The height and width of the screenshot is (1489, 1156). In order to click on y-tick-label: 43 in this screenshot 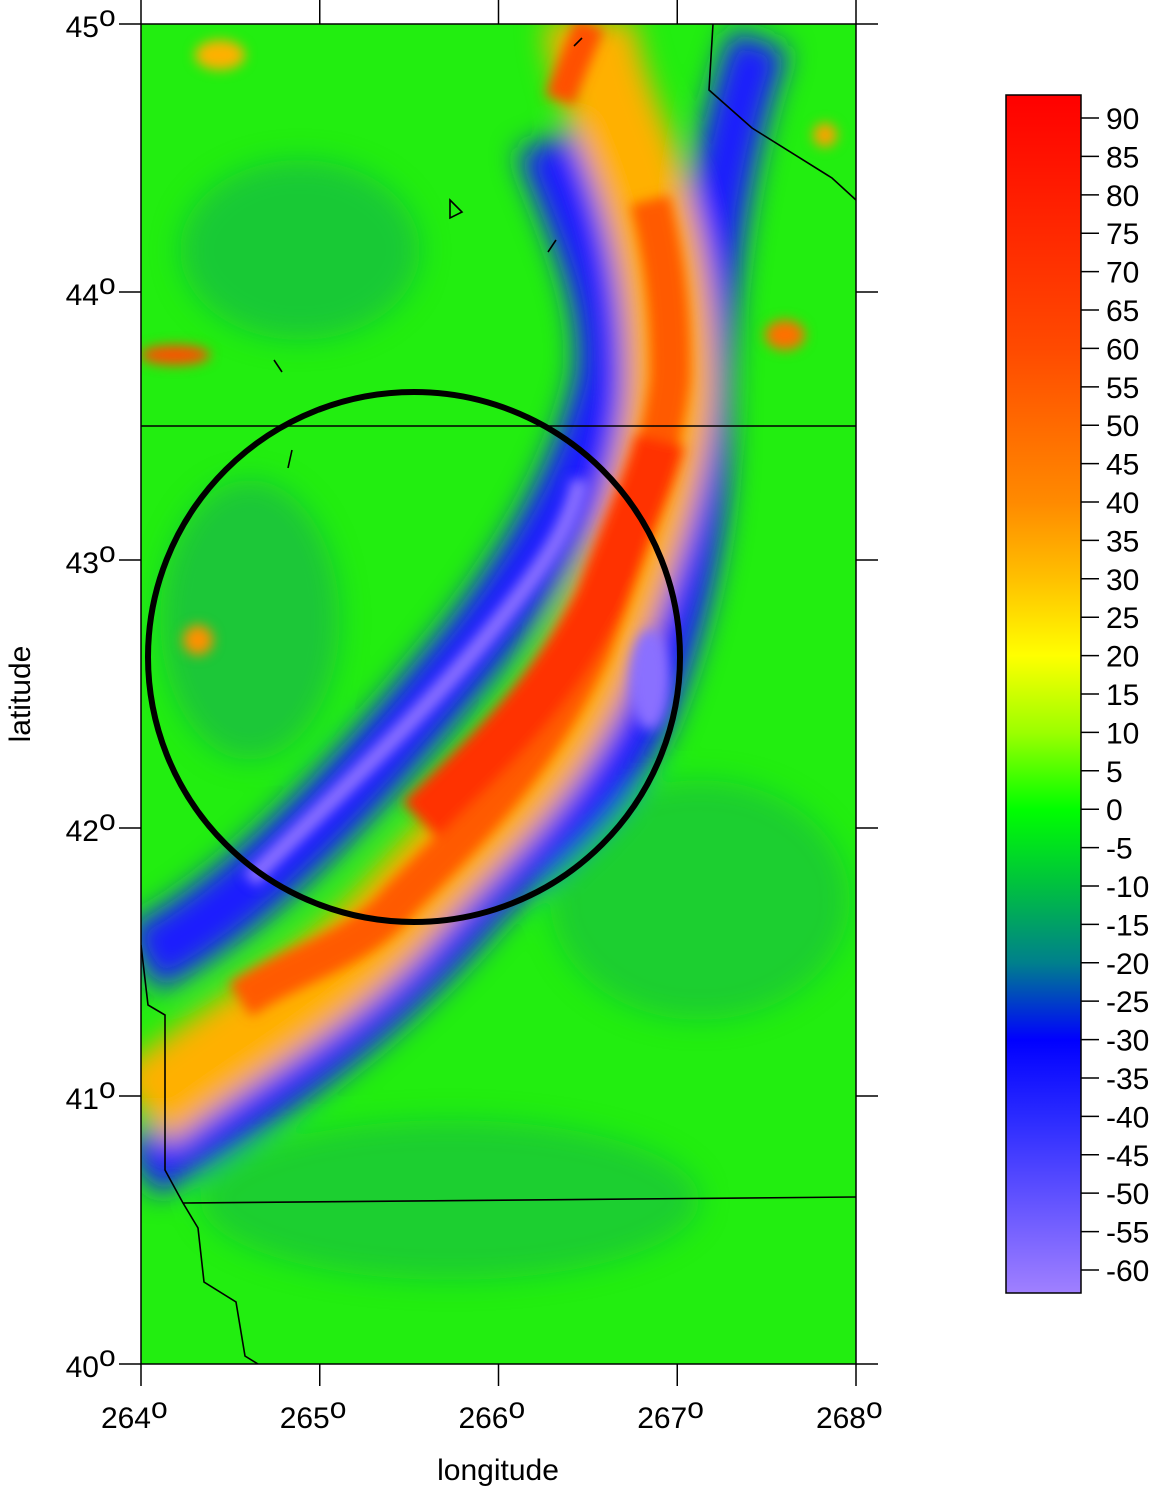, I will do `click(82, 563)`.